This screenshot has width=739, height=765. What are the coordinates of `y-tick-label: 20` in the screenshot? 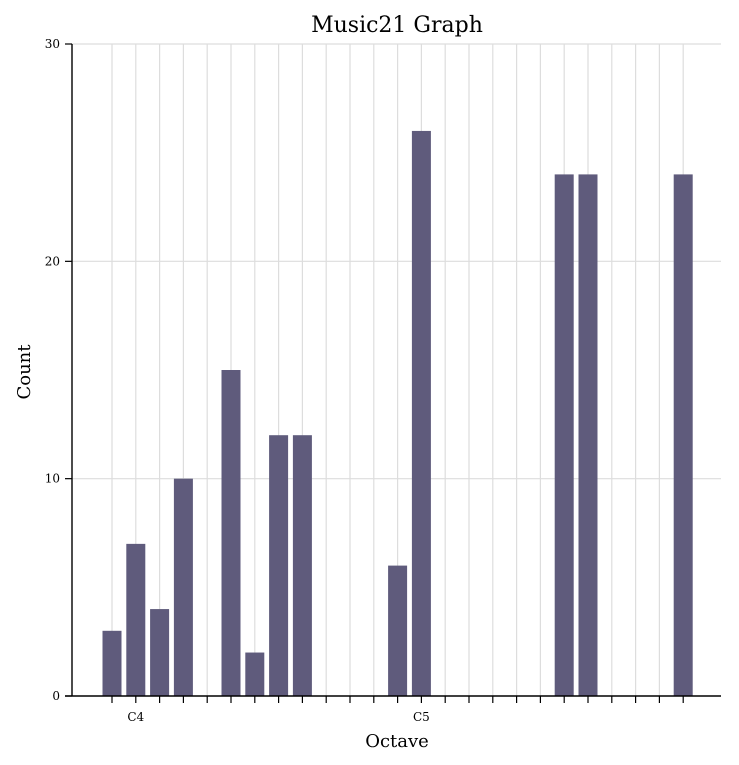 It's located at (52, 261).